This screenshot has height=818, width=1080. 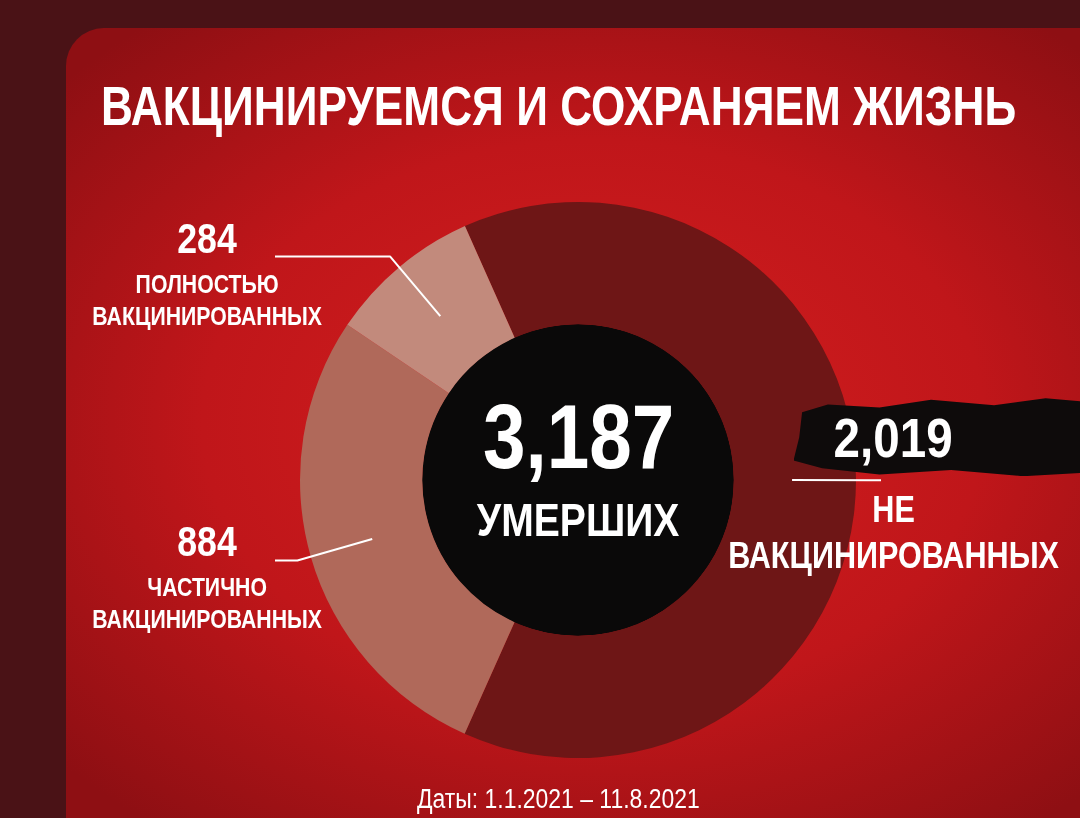 What do you see at coordinates (558, 798) in the screenshot?
I see `text: Даты: 1.1.2021 – 11.8.2021` at bounding box center [558, 798].